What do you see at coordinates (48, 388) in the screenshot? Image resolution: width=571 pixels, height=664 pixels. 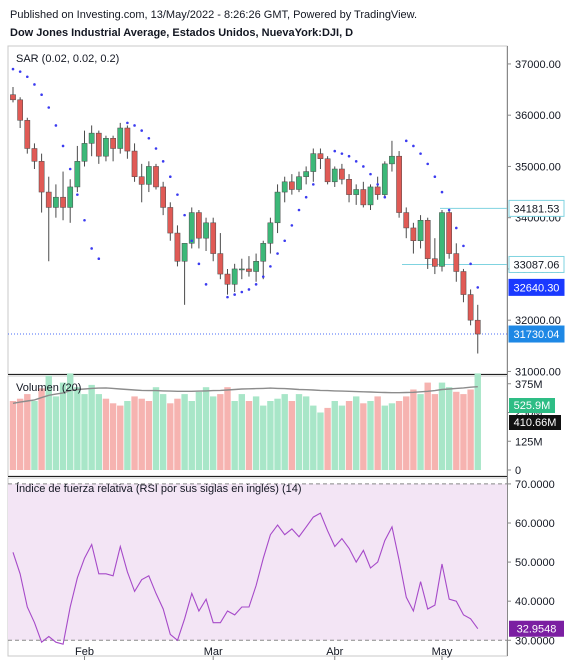 I see `volume-title: Volumen (20)` at bounding box center [48, 388].